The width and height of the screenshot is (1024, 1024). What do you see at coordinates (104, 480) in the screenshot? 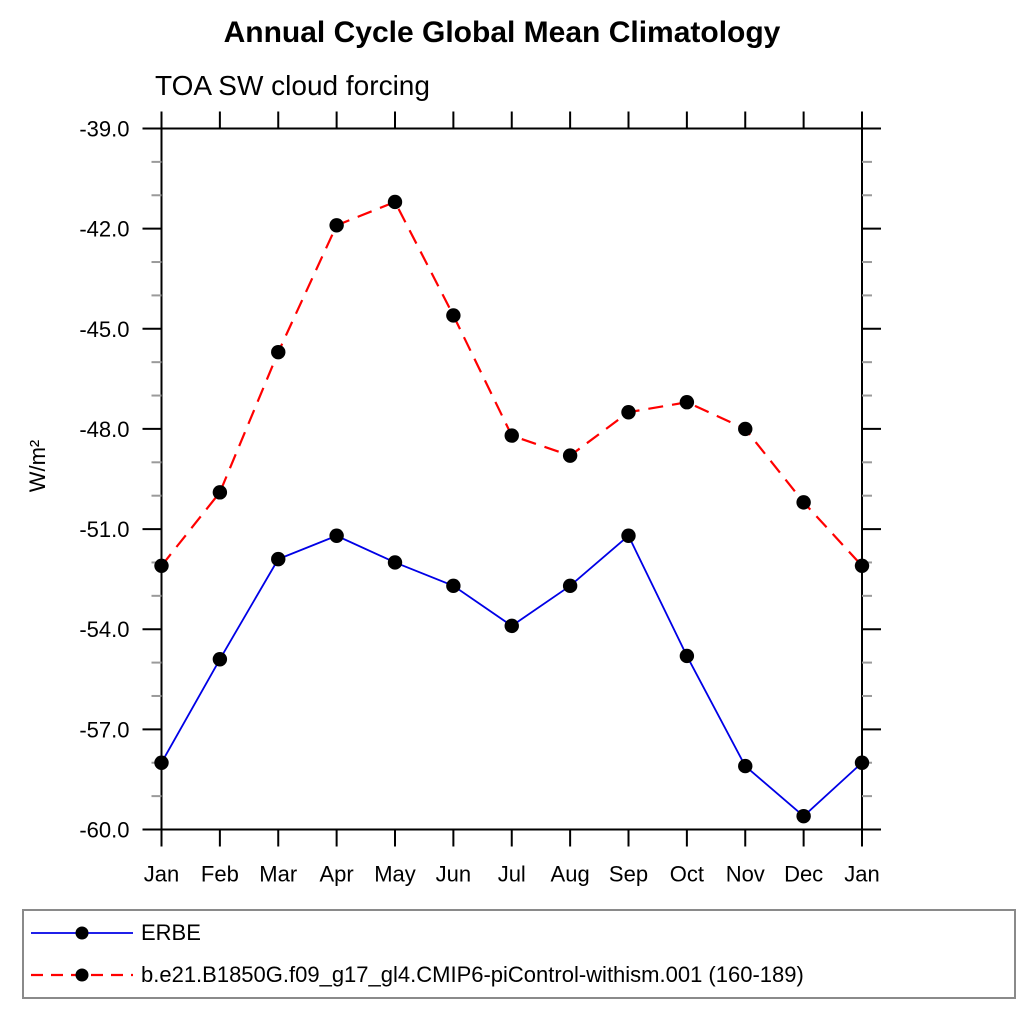
I see `y-axis-tick-labels: -39.0 -42.0 -45.0 -48.0 -51.0 -54.0 -57.0 -60.0` at bounding box center [104, 480].